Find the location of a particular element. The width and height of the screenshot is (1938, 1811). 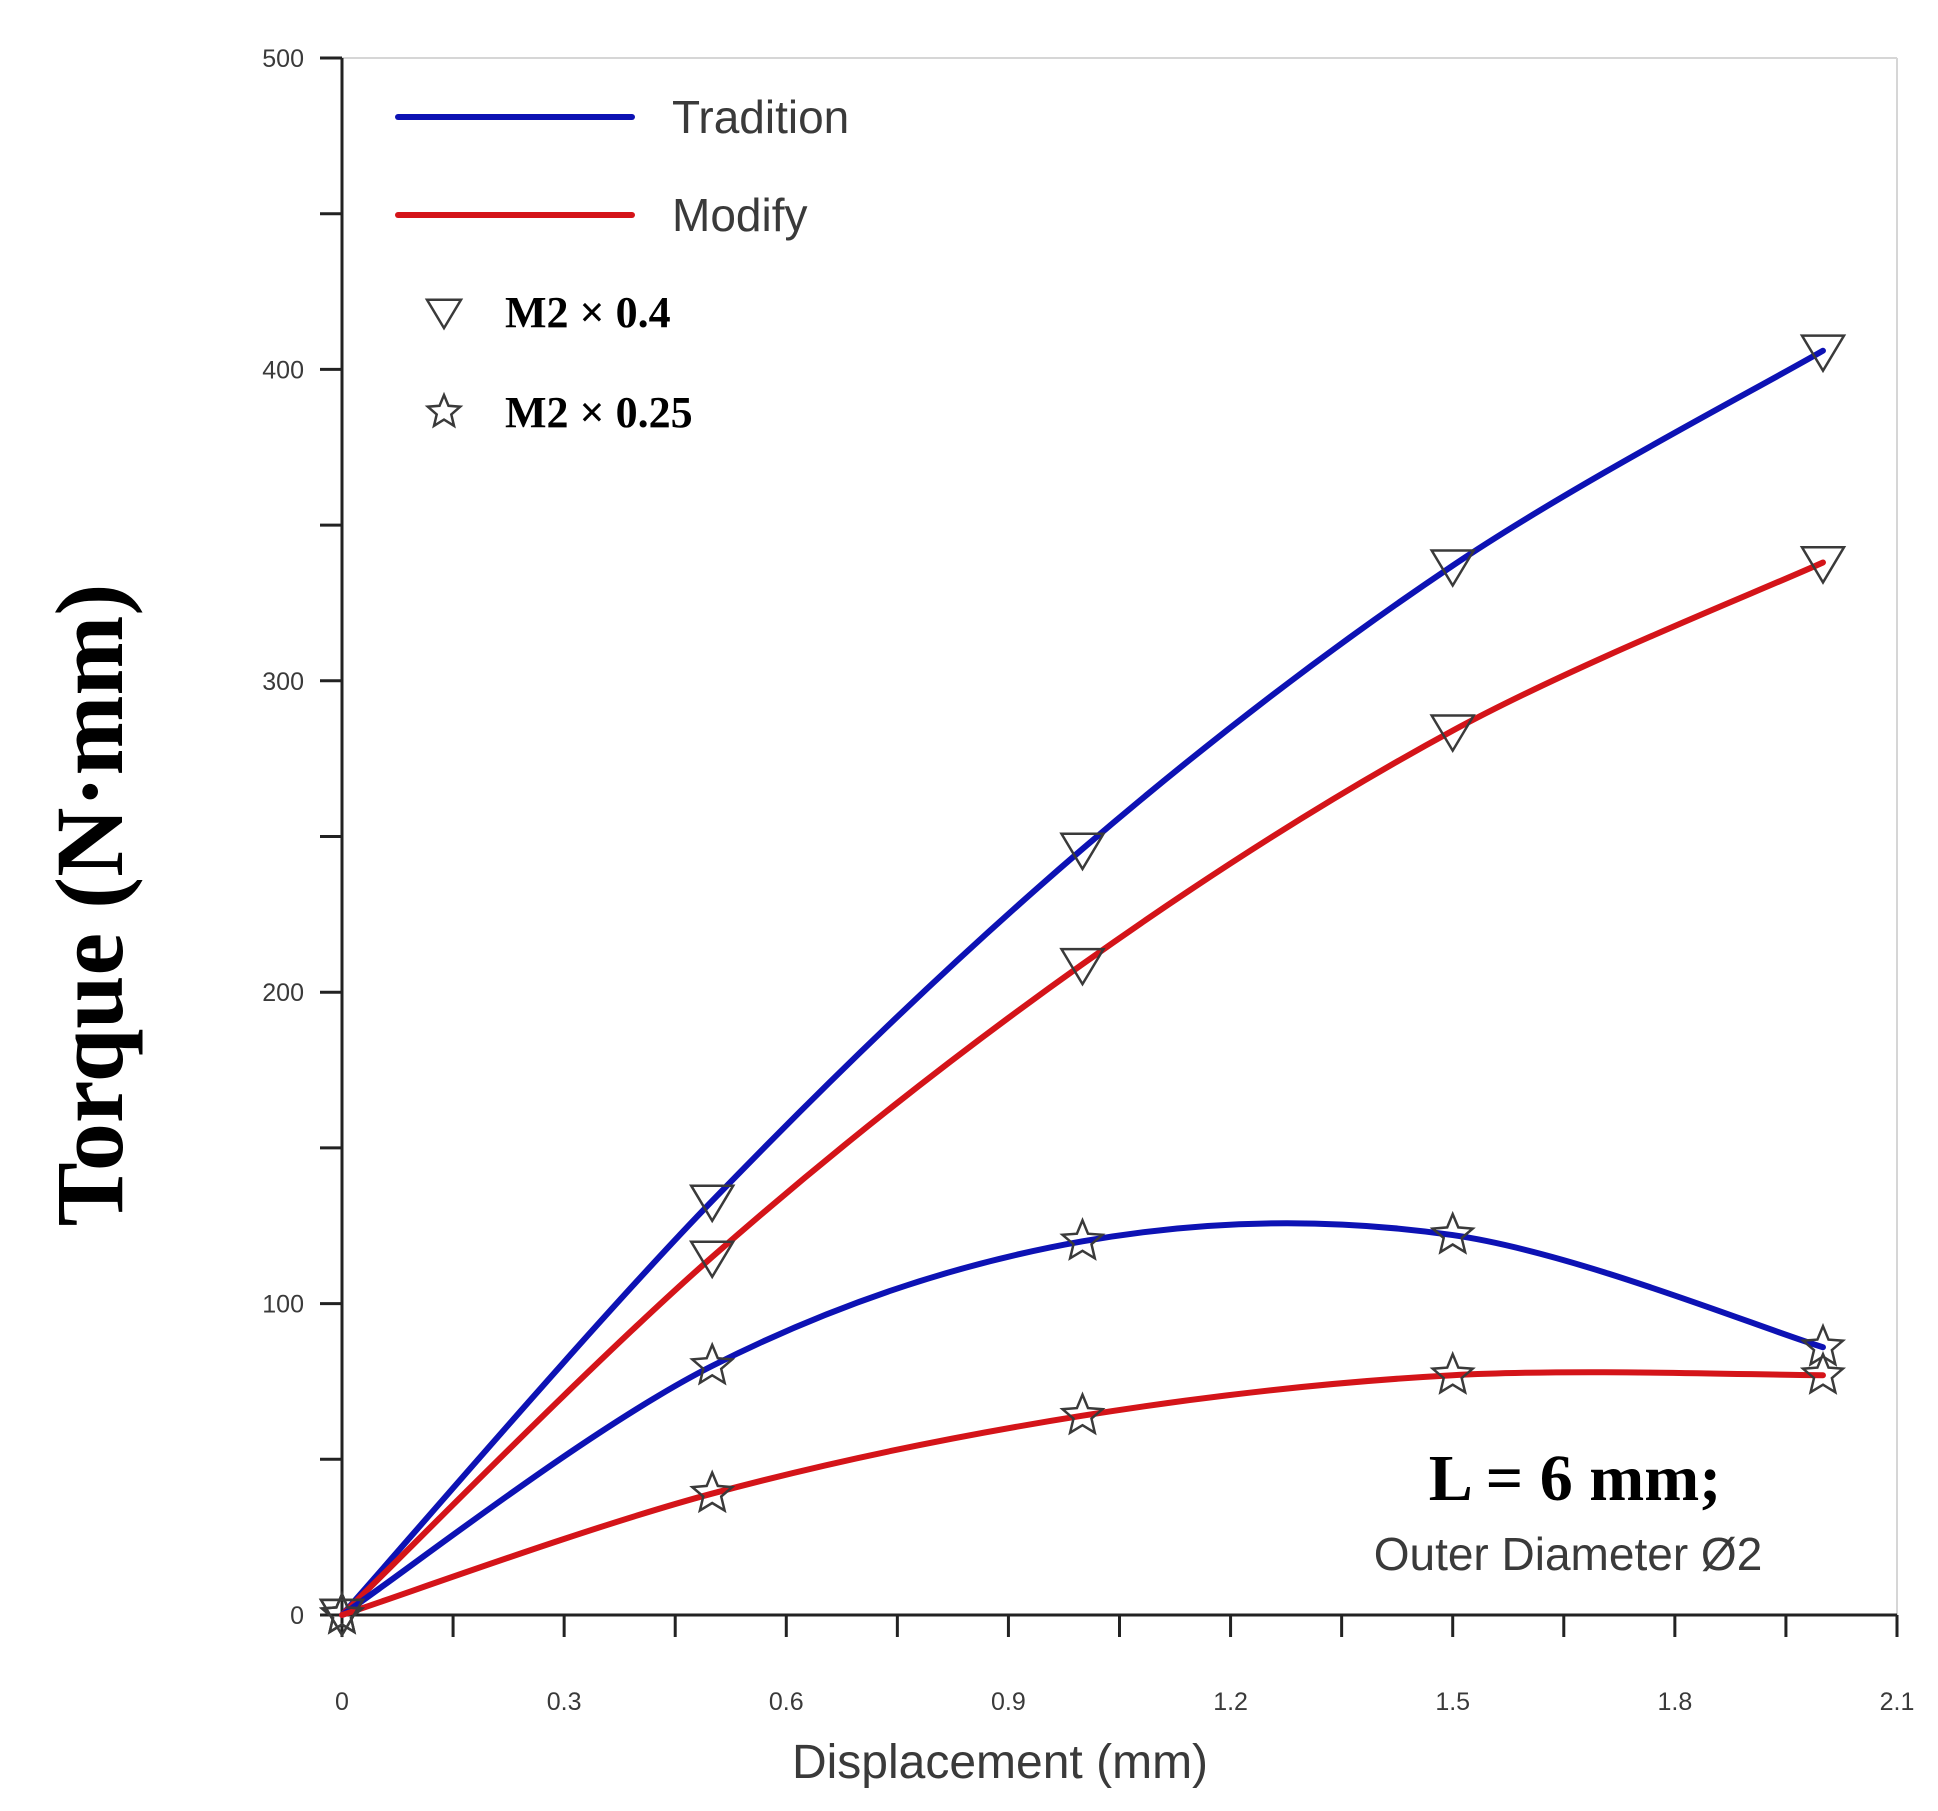

y-tick-label: 200 is located at coordinates (283, 993).